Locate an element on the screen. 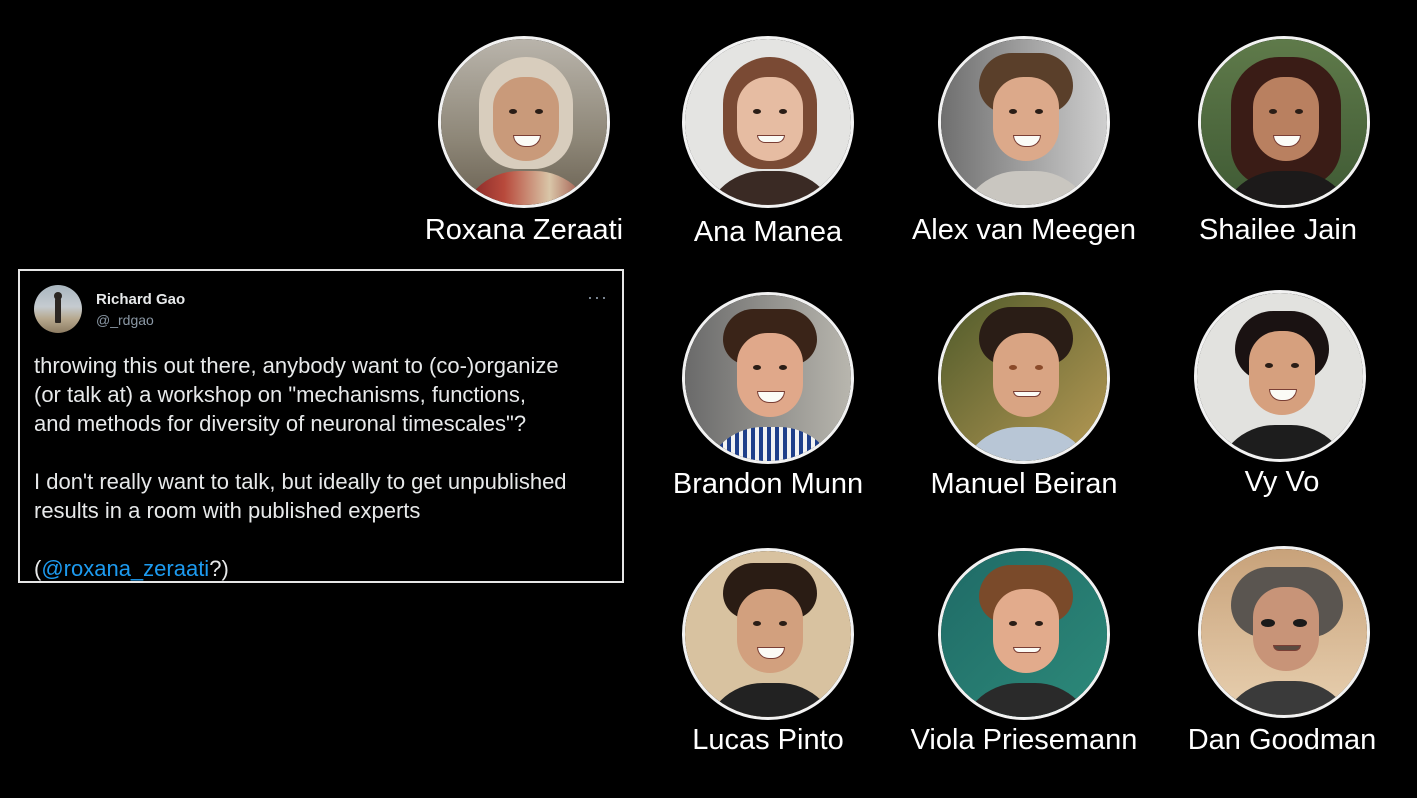 This screenshot has width=1417, height=798. tweet-paragraph: (@roxana_zeraati?) is located at coordinates (329, 568).